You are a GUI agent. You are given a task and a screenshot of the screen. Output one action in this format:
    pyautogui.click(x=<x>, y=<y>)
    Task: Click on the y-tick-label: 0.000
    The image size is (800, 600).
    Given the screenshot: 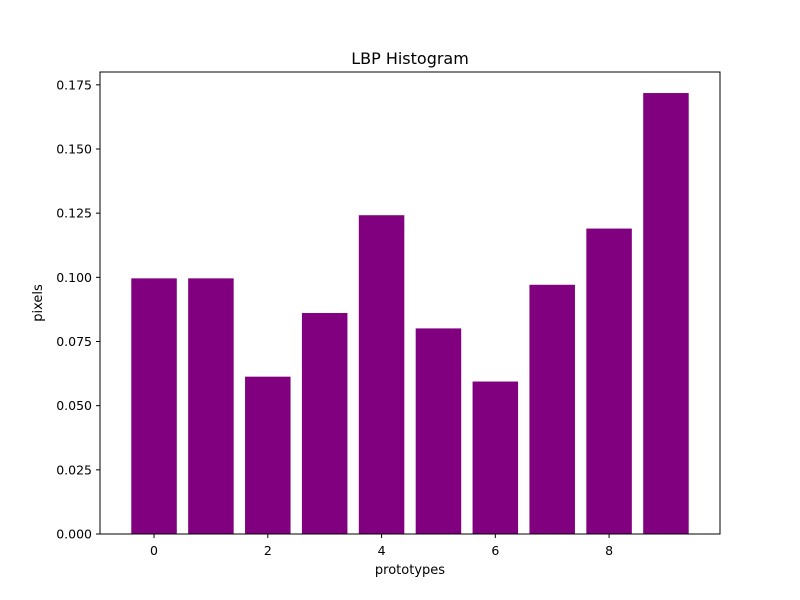 What is the action you would take?
    pyautogui.click(x=74, y=534)
    